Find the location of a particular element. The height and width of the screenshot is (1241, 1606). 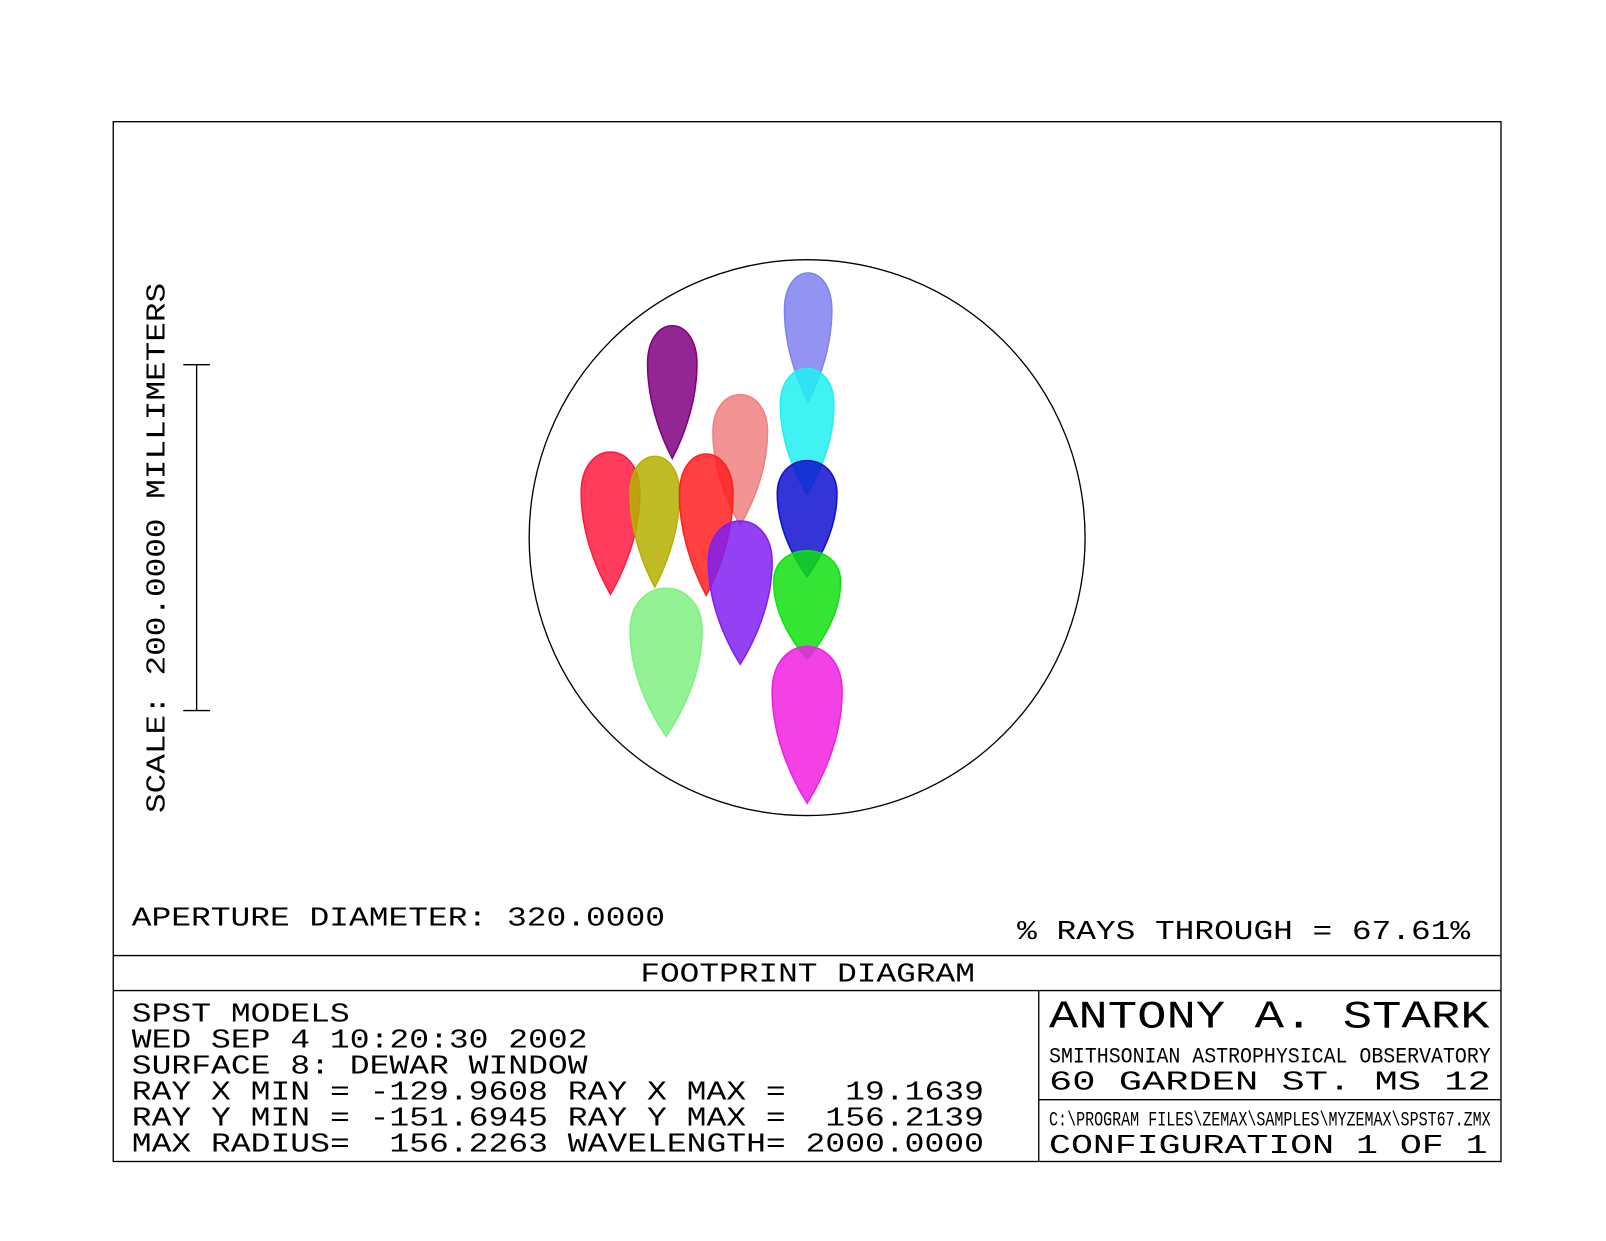

author-name: ANTONY A. STARK is located at coordinates (1269, 1017).